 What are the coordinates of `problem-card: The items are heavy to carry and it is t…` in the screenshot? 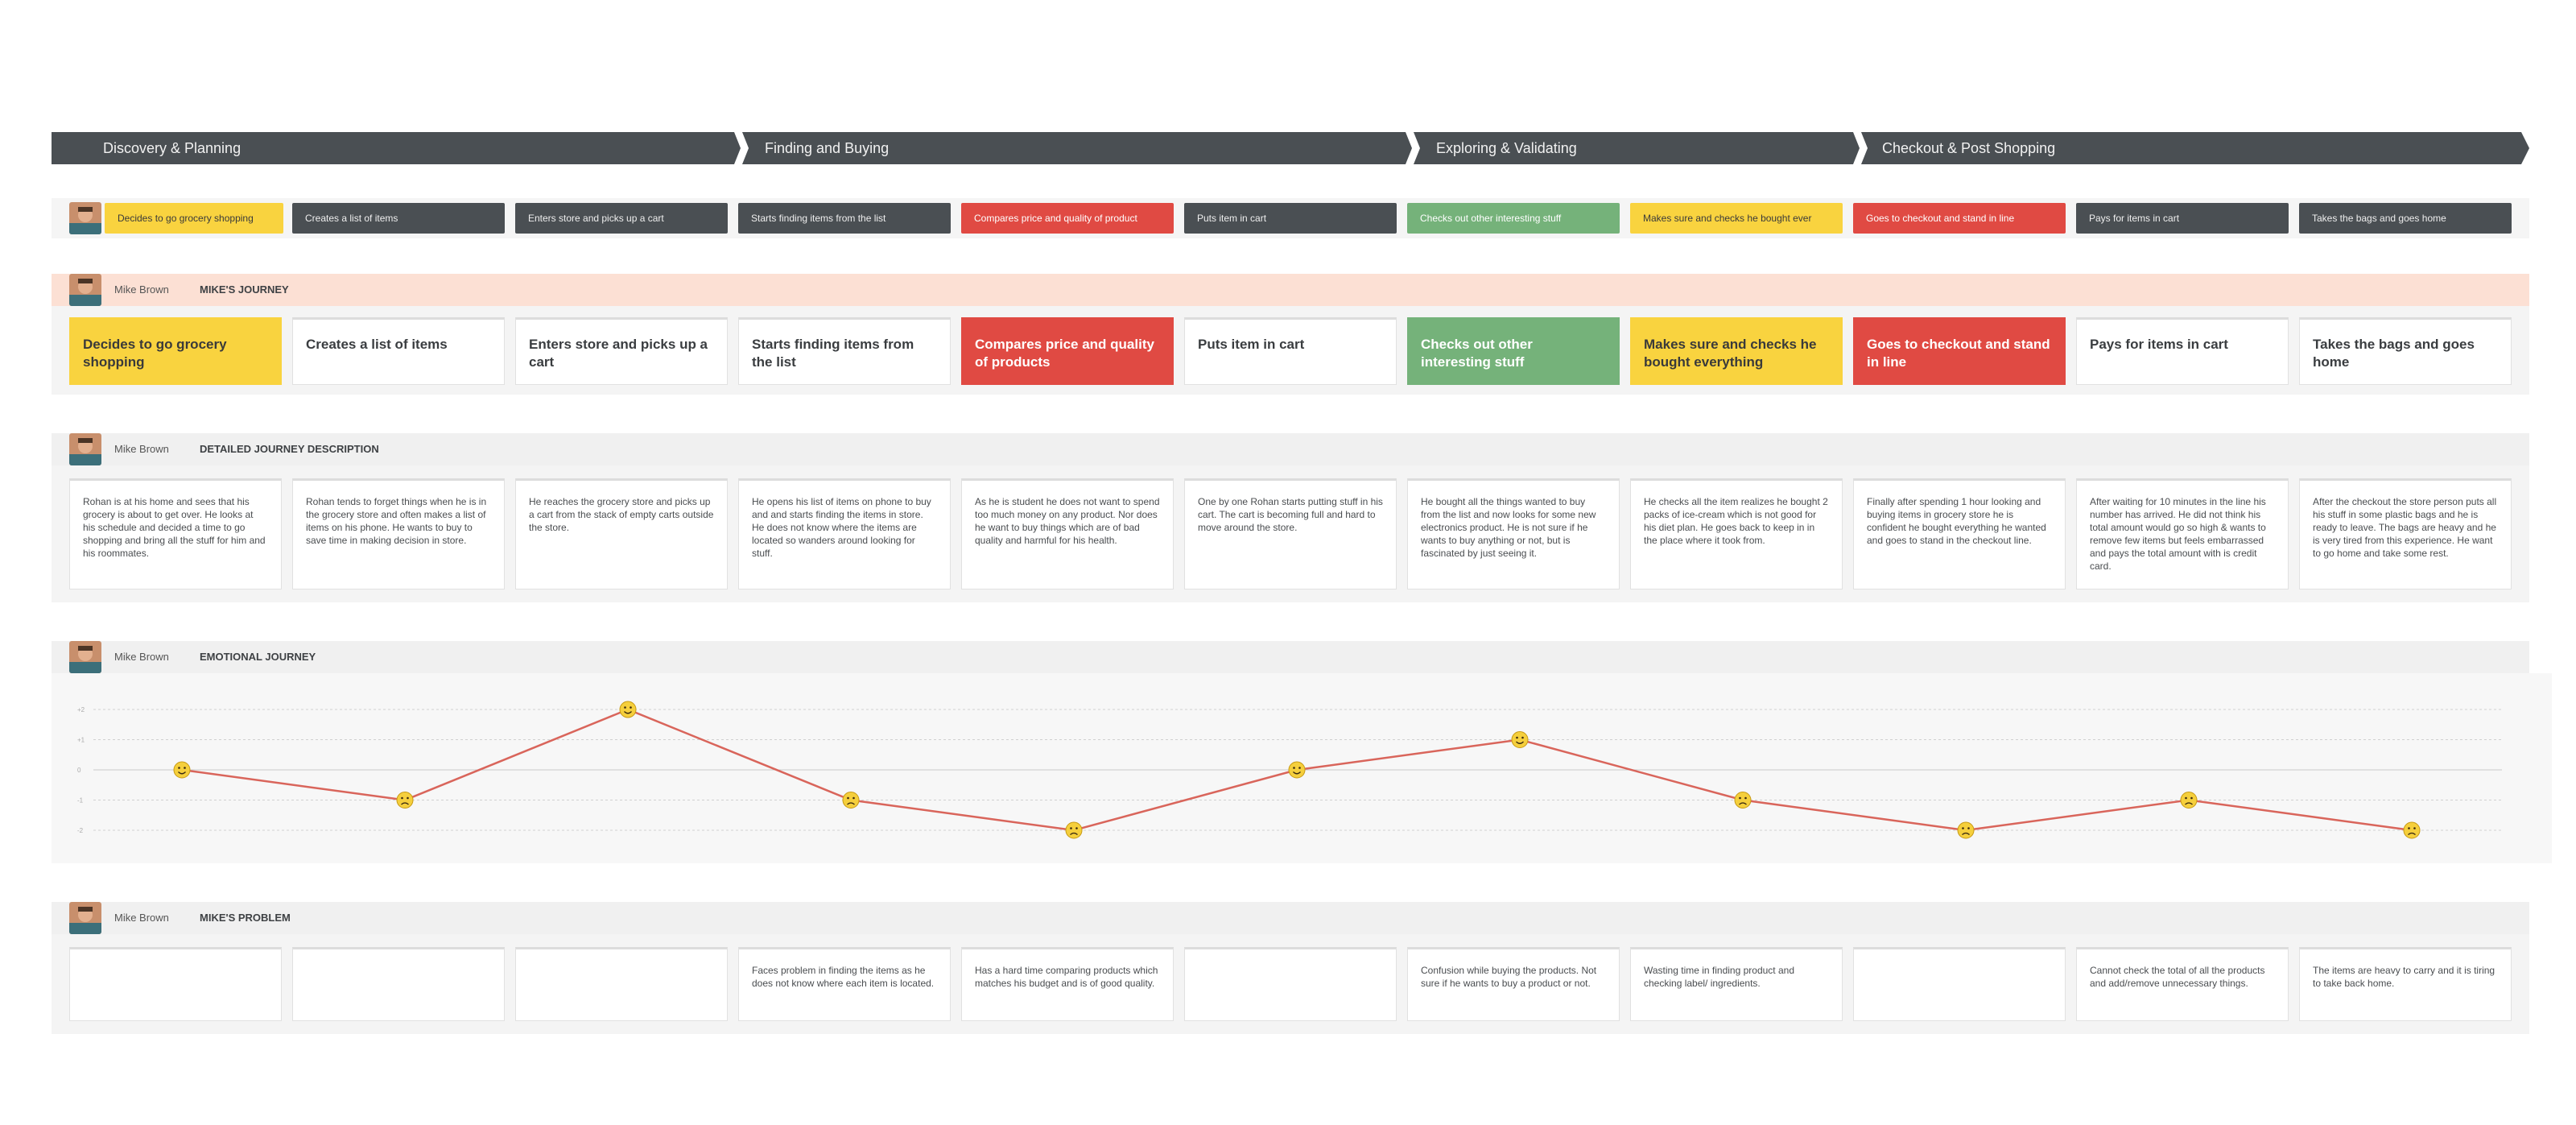 It's located at (2405, 984).